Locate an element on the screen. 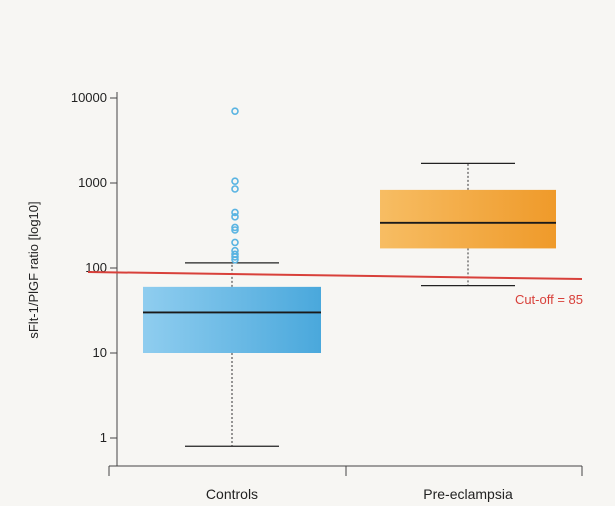  y-tick-label-4: 10000 is located at coordinates (89, 97).